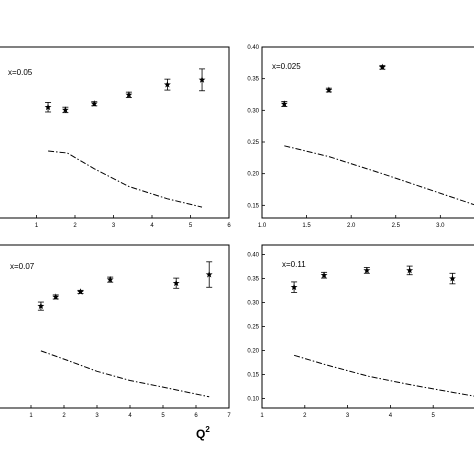 Image resolution: width=474 pixels, height=474 pixels. Describe the element at coordinates (294, 264) in the screenshot. I see `panel-label: x=0.11` at that location.